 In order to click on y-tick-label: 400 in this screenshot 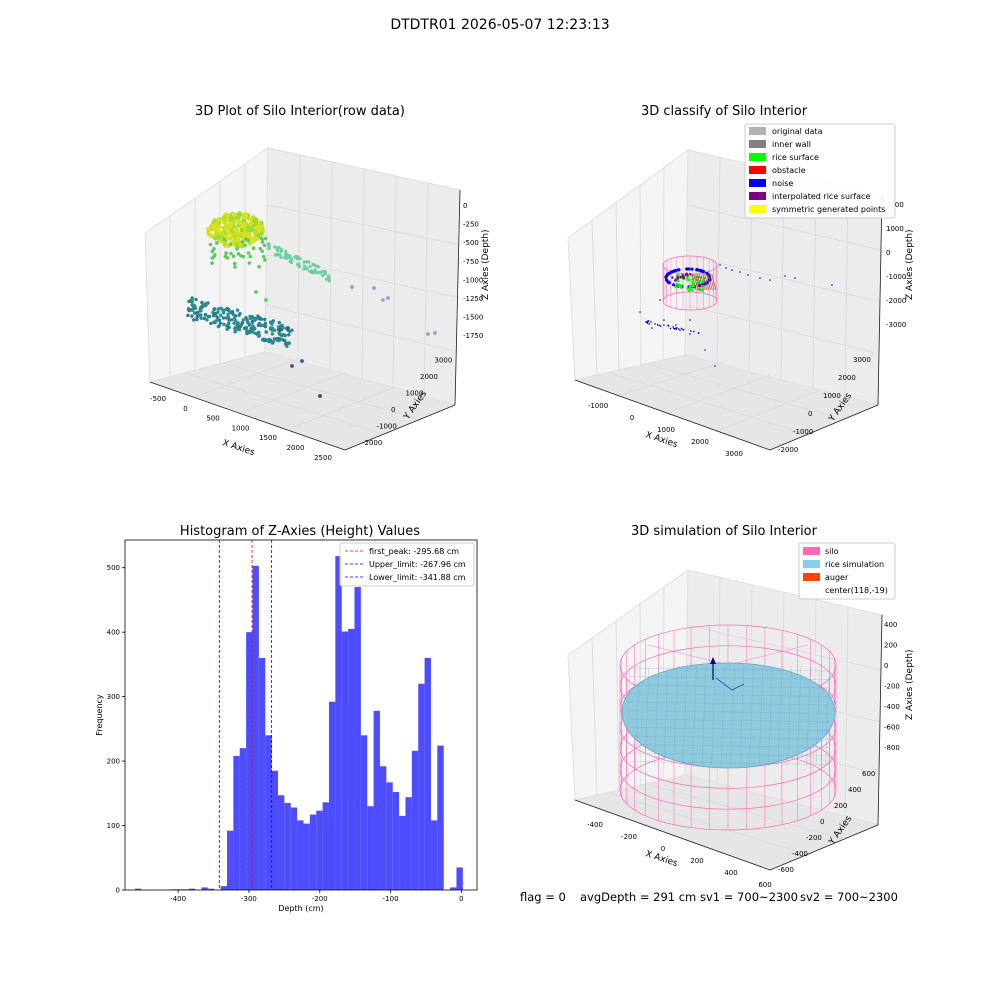, I will do `click(113, 633)`.